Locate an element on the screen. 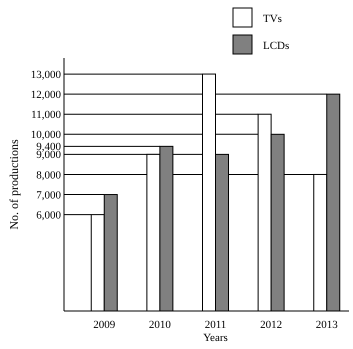 The image size is (353, 349). y-tick-label: 10,000 is located at coordinates (46, 135).